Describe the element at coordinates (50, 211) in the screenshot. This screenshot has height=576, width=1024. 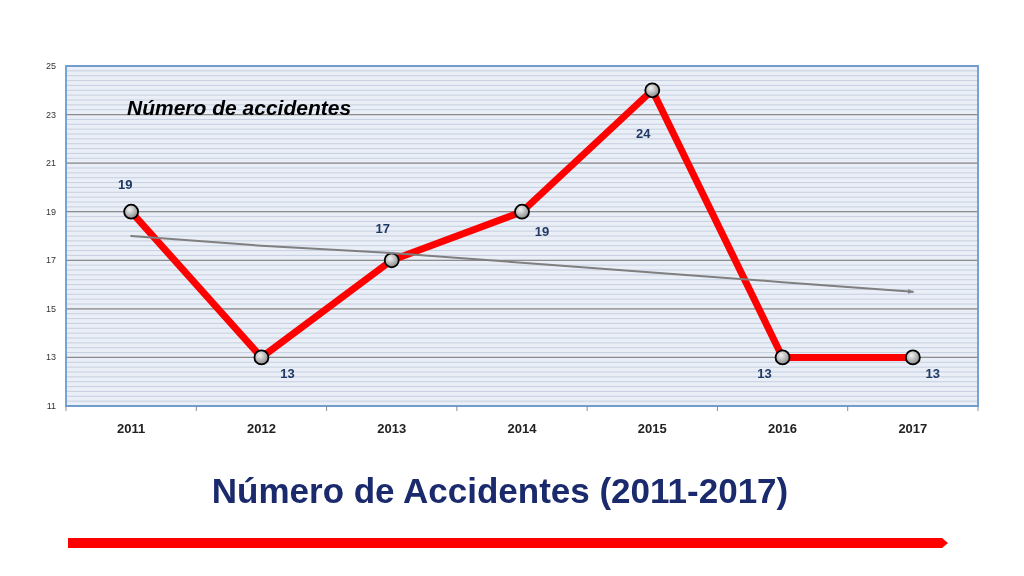
I see `y-tick-label: 19` at that location.